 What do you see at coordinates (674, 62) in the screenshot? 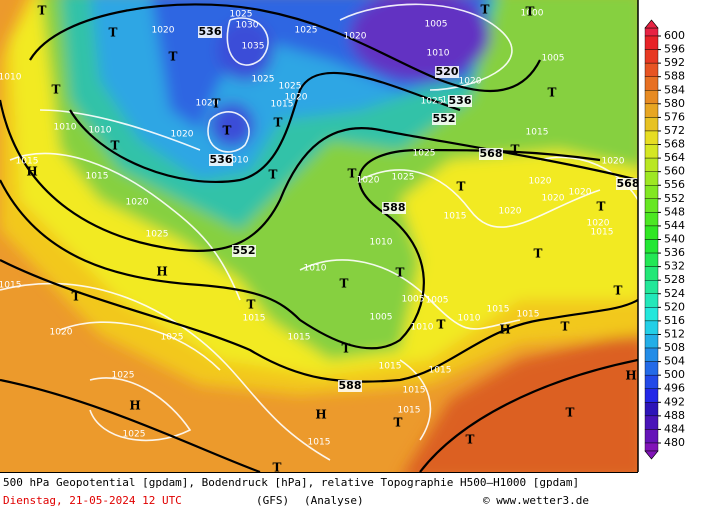
I see `colorbar-tick-label: 592` at bounding box center [674, 62].